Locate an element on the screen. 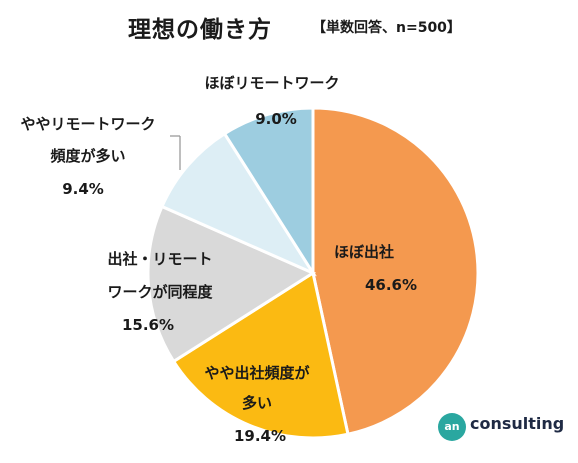 The width and height of the screenshot is (578, 463). slice-label: ほぼリモートワーク is located at coordinates (271, 83).